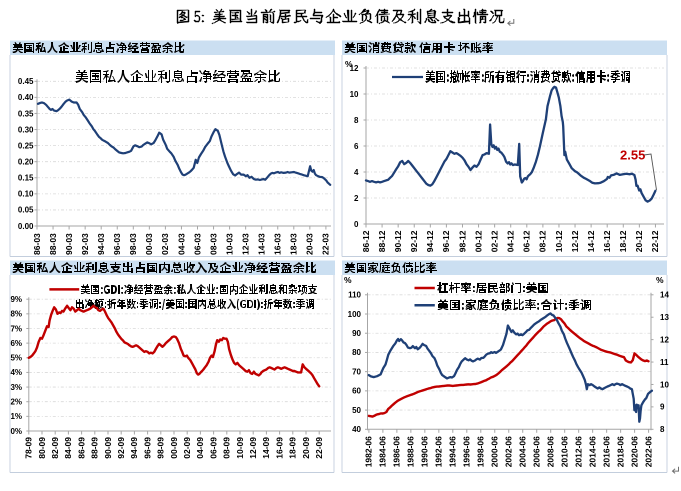 This screenshot has width=681, height=491. I want to click on svg-text: 94-03, so click(101, 244).